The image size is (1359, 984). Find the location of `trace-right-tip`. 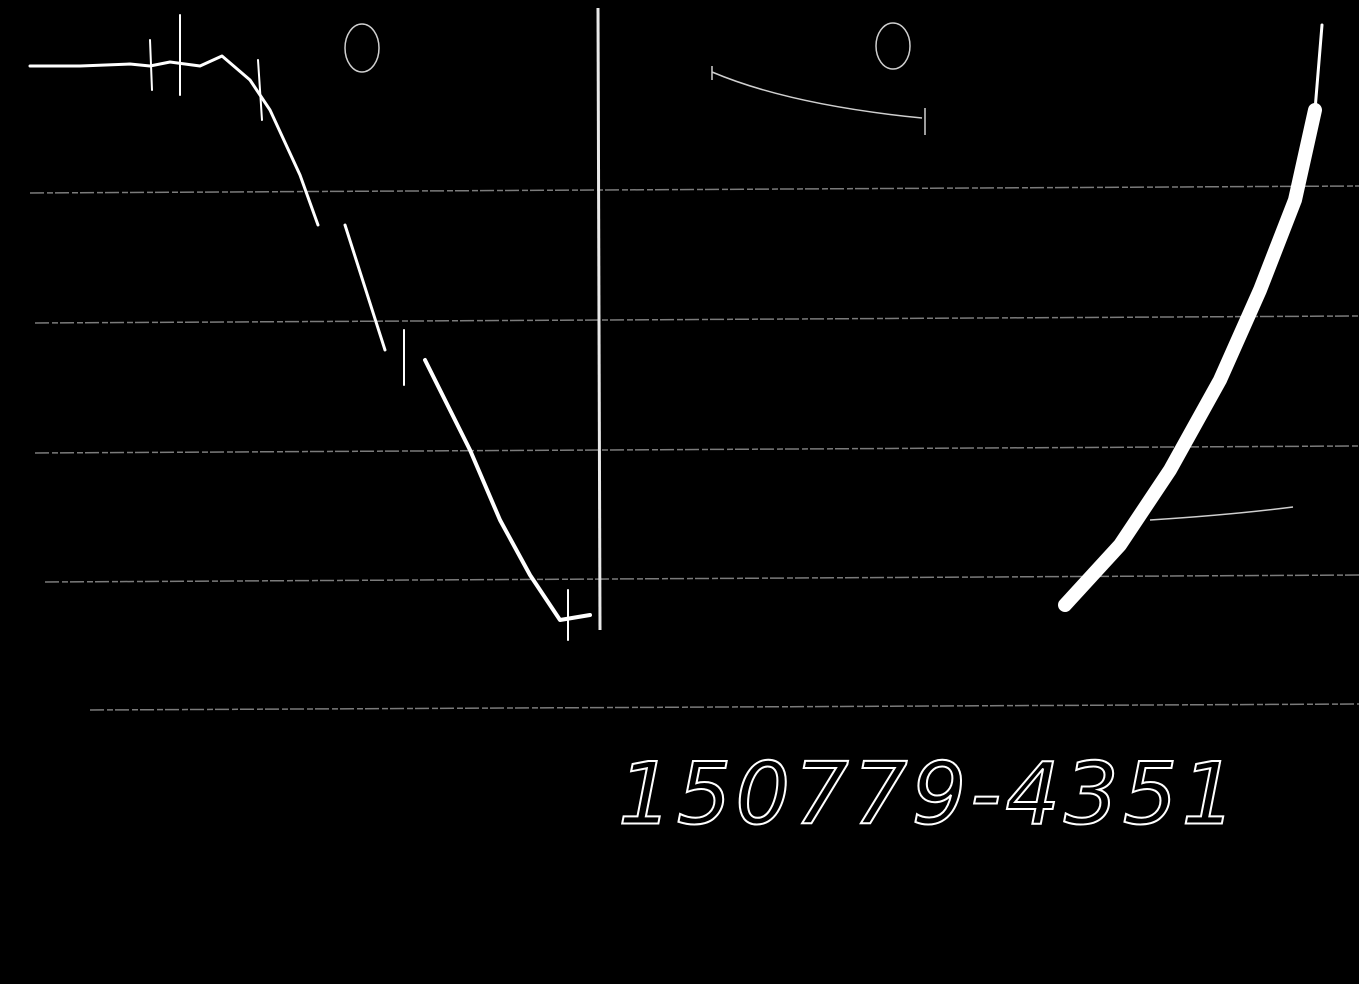

trace-right-tip is located at coordinates (1318, 67).